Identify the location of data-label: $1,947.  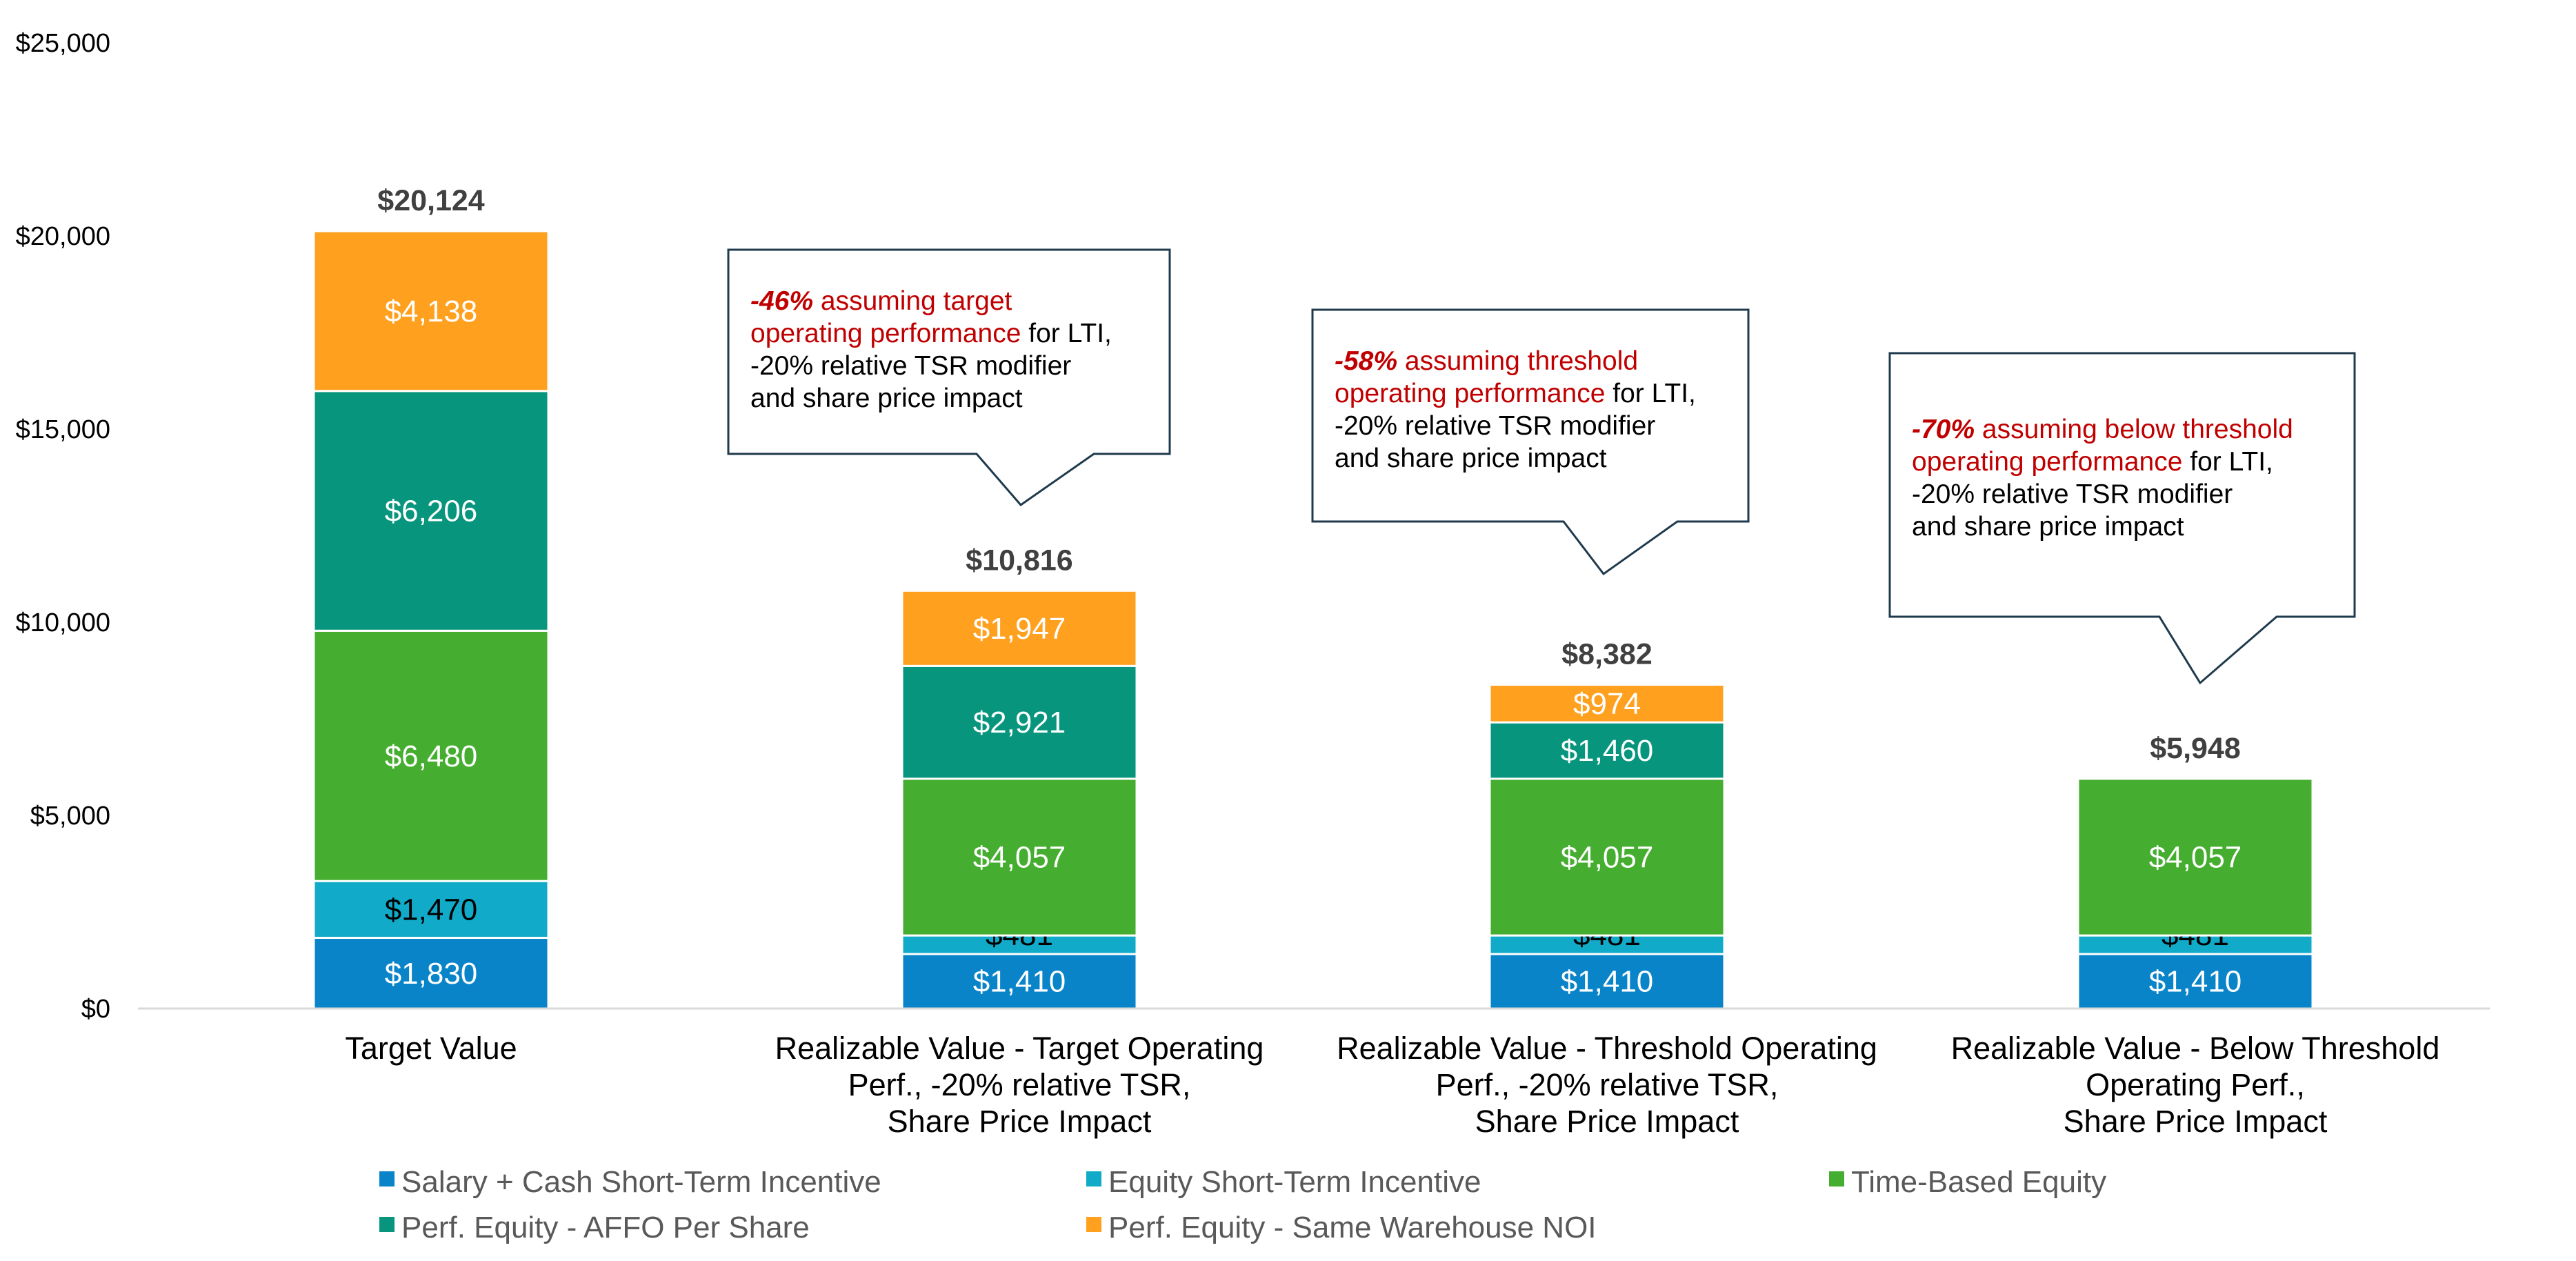
(1019, 629).